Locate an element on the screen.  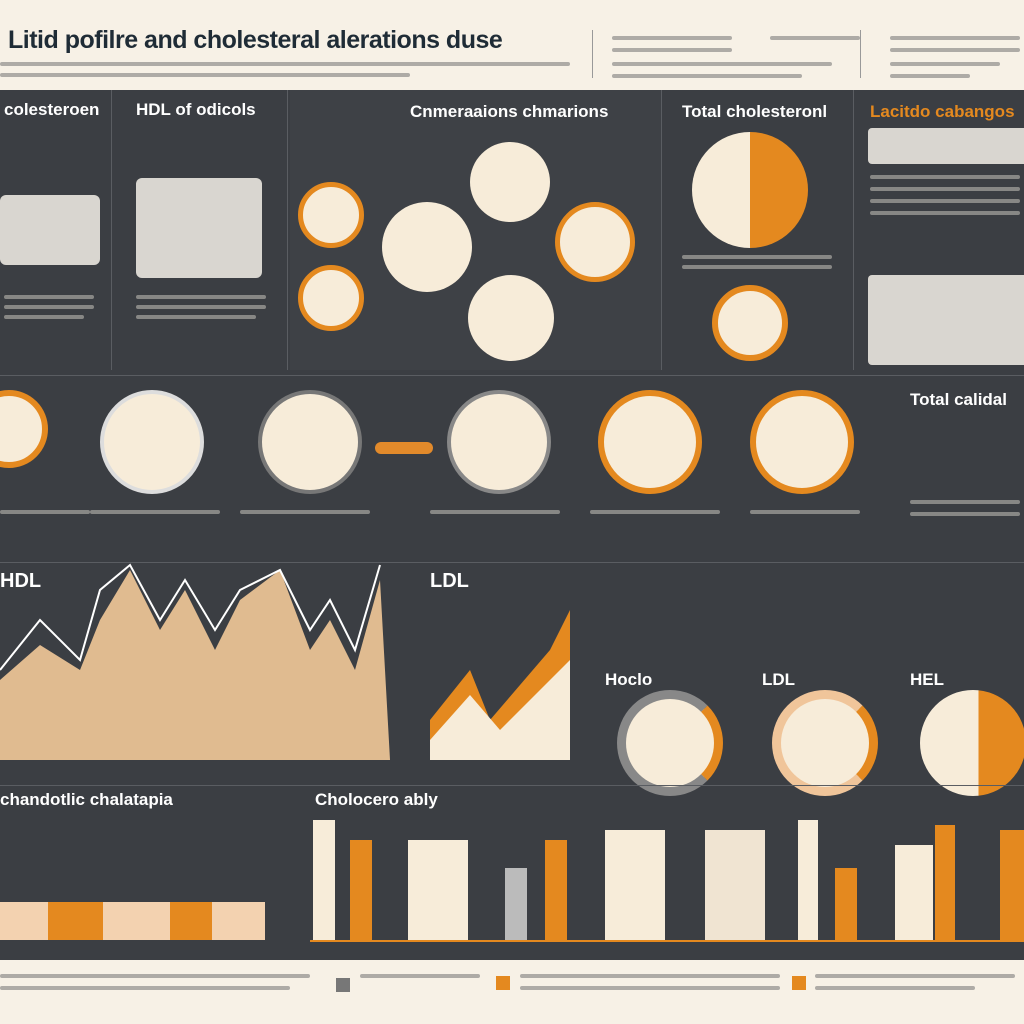
ldl-area-cream is located at coordinates (500, 710).